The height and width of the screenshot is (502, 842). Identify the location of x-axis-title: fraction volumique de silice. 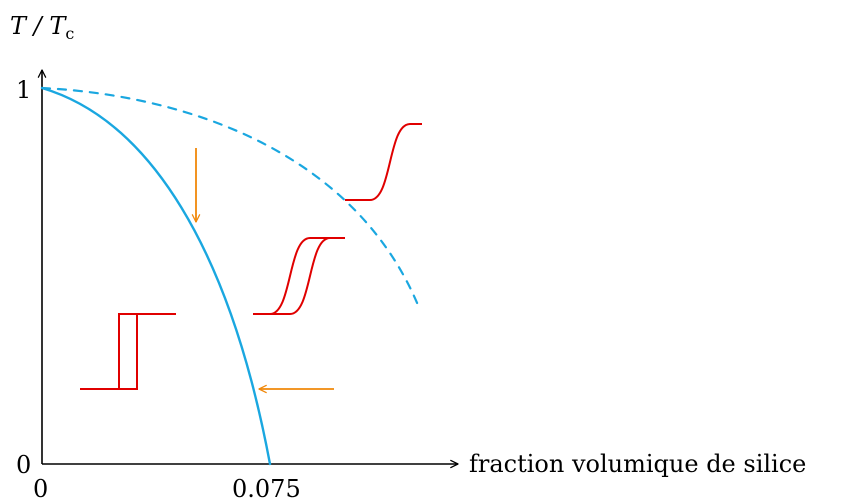
(637, 464).